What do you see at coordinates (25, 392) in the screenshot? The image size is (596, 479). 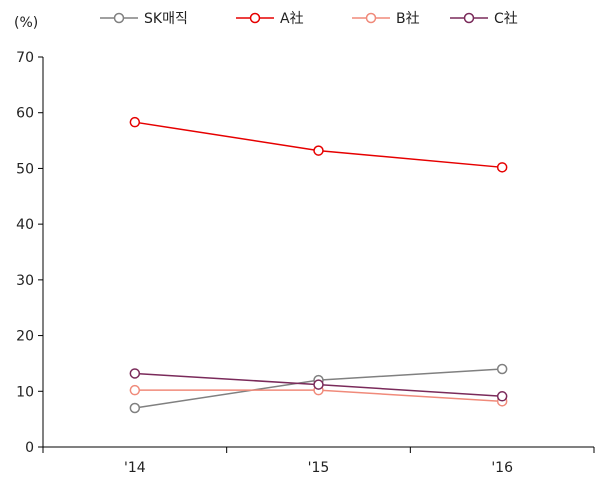 I see `y-tick-label: 10` at bounding box center [25, 392].